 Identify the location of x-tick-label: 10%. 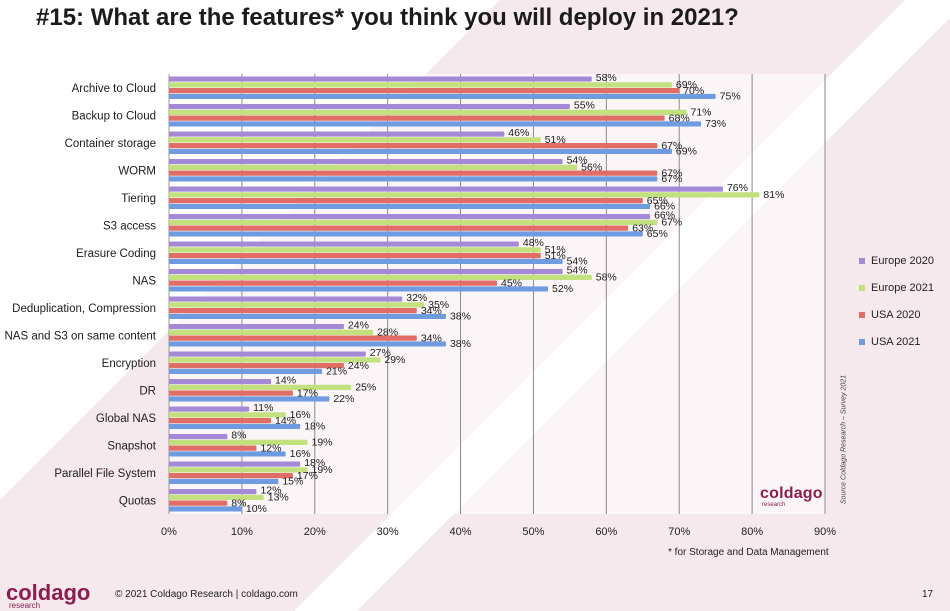
(242, 532).